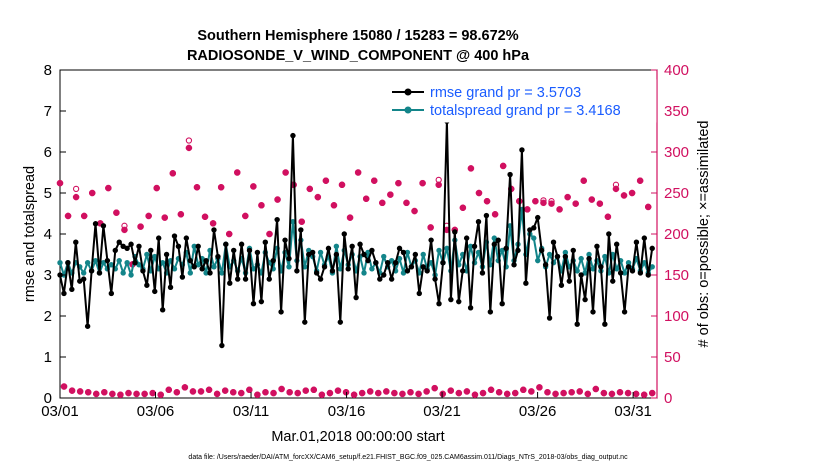 The image size is (830, 470). I want to click on x-tick-label: 03/21, so click(442, 411).